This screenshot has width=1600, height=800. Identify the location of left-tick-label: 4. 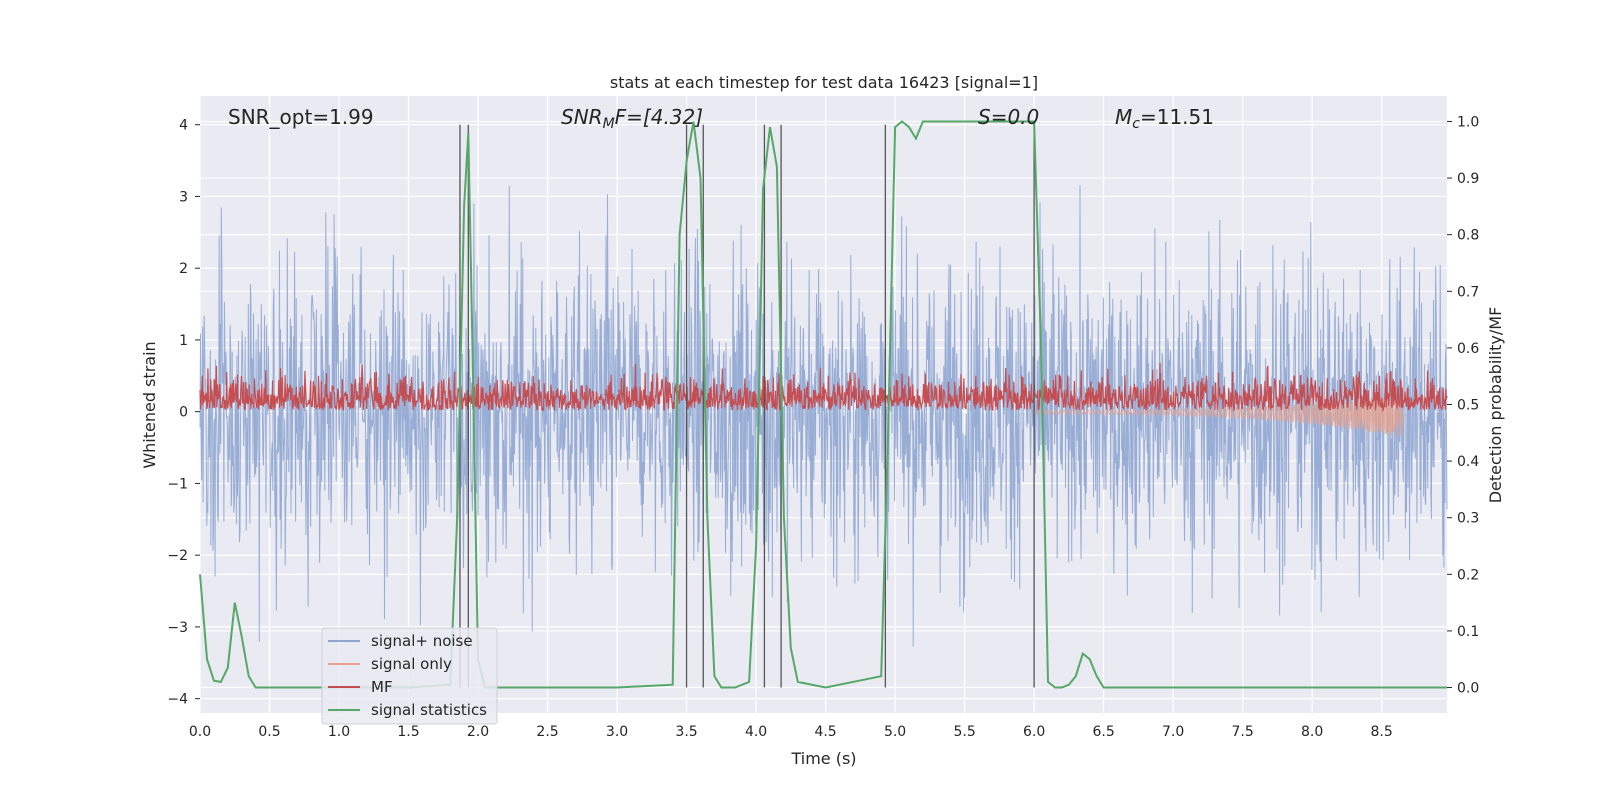
(183, 126).